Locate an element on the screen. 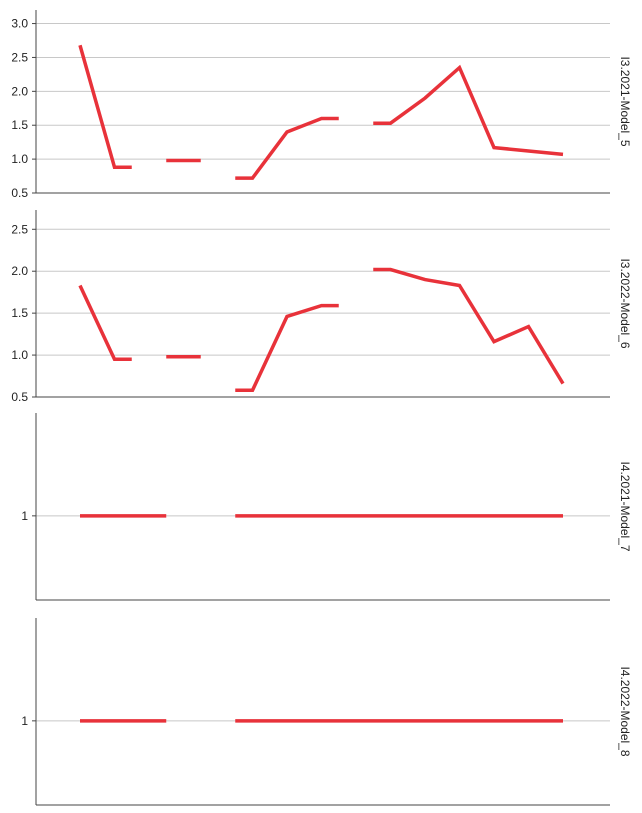 The image size is (642, 813). panel-label: I3.2022-Model_6 is located at coordinates (625, 303).